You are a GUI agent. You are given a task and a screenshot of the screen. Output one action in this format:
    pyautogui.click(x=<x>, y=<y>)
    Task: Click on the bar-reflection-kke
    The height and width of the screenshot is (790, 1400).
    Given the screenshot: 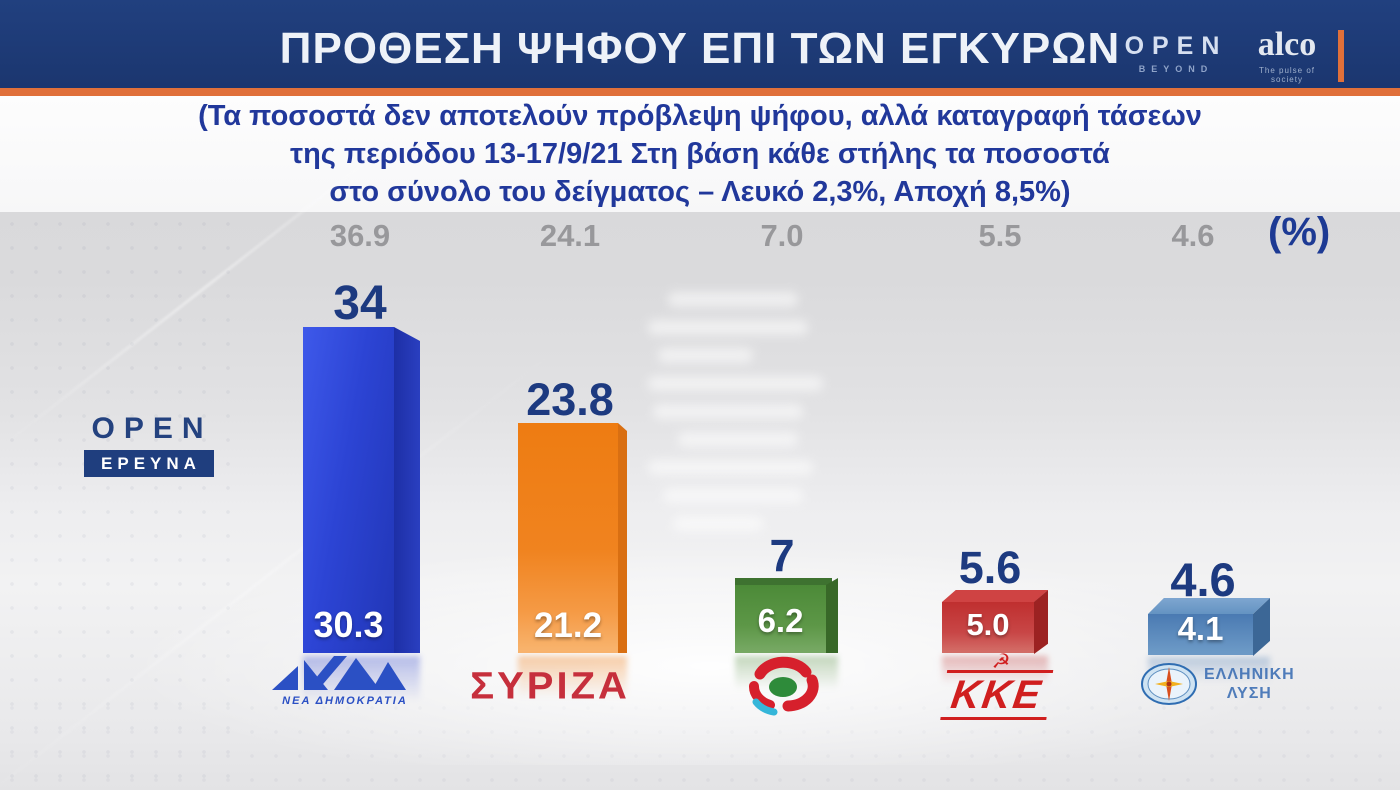 What is the action you would take?
    pyautogui.click(x=995, y=670)
    